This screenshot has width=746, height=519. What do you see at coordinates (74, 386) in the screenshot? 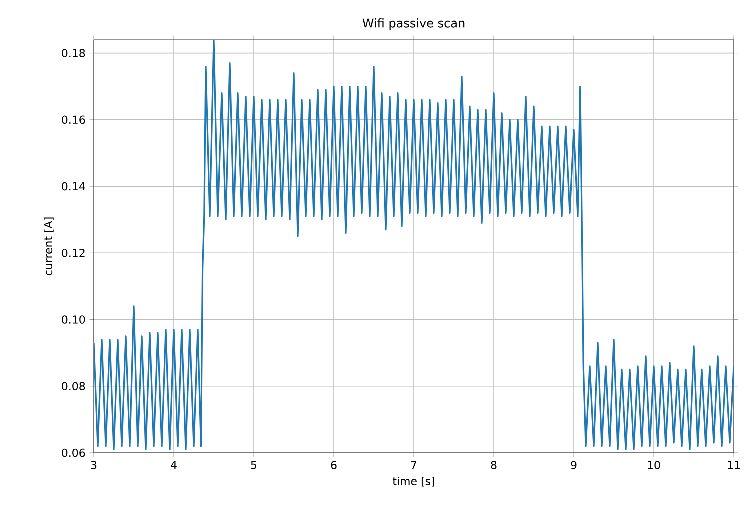
I see `y-tick-label: 0.08` at bounding box center [74, 386].